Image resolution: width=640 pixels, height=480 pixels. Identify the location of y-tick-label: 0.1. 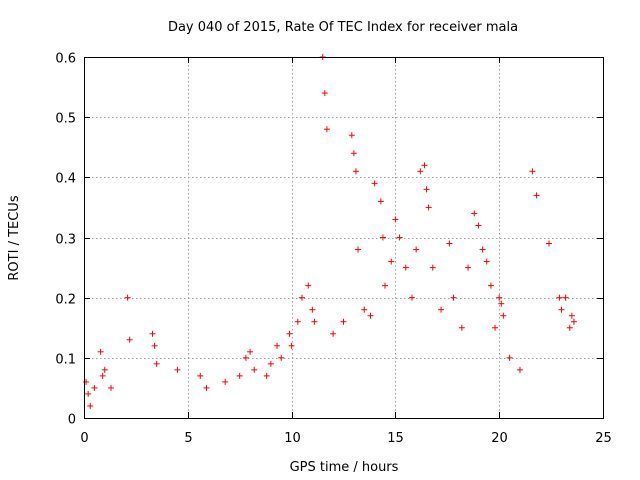
(65, 360).